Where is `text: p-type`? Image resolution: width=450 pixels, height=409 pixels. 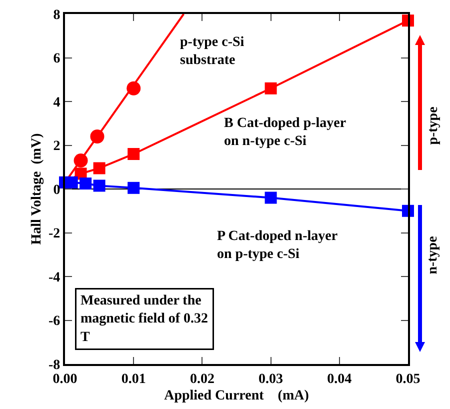 text: p-type is located at coordinates (433, 125).